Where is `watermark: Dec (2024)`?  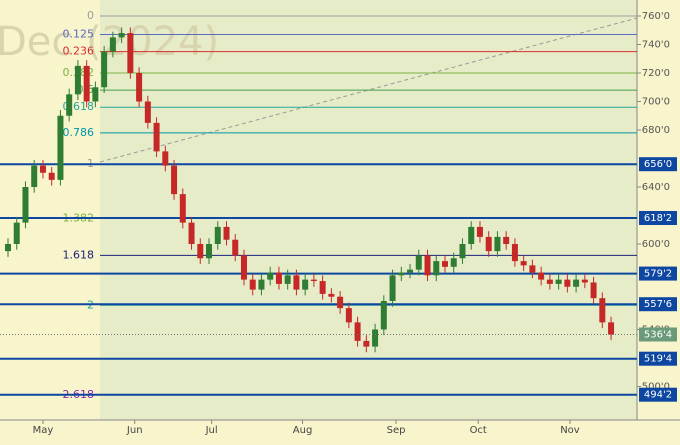
watermark: Dec (2024) is located at coordinates (109, 42).